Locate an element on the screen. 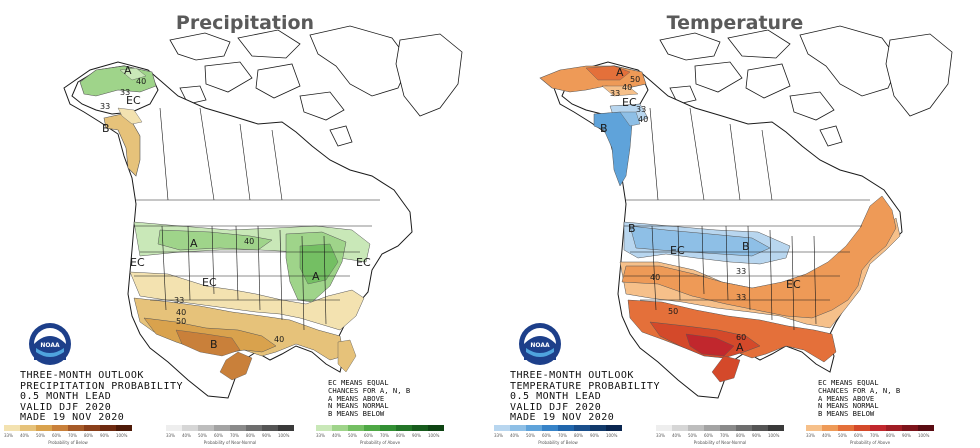 Image resolution: width=980 pixels, height=448 pixels. outlook-line: VALID DJF 2020 is located at coordinates (556, 407).